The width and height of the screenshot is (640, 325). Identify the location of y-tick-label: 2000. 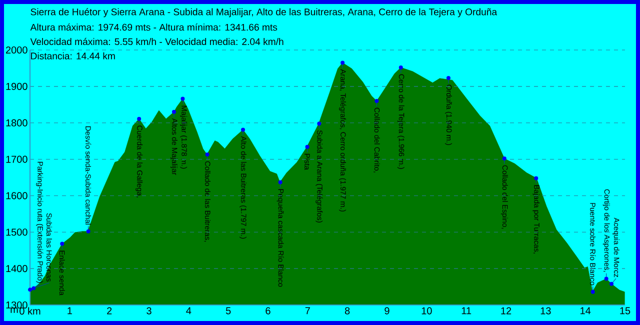
(17, 50).